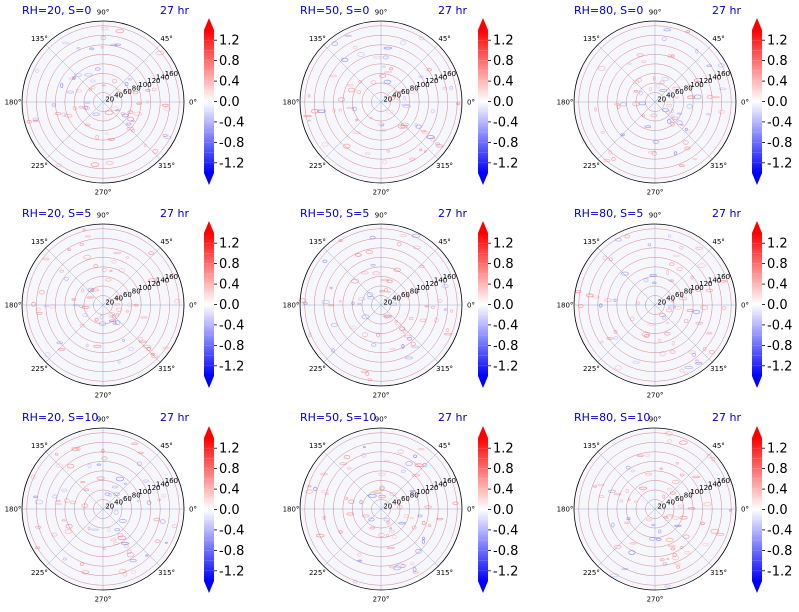  What do you see at coordinates (13, 306) in the screenshot?
I see `angle-tick-label: 180°` at bounding box center [13, 306].